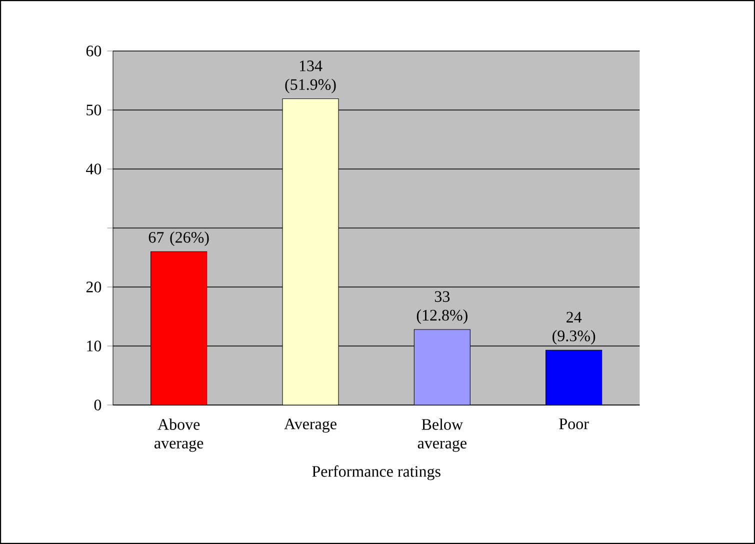 Image resolution: width=755 pixels, height=544 pixels. Describe the element at coordinates (310, 77) in the screenshot. I see `data-label: 134 (51.9%)` at that location.